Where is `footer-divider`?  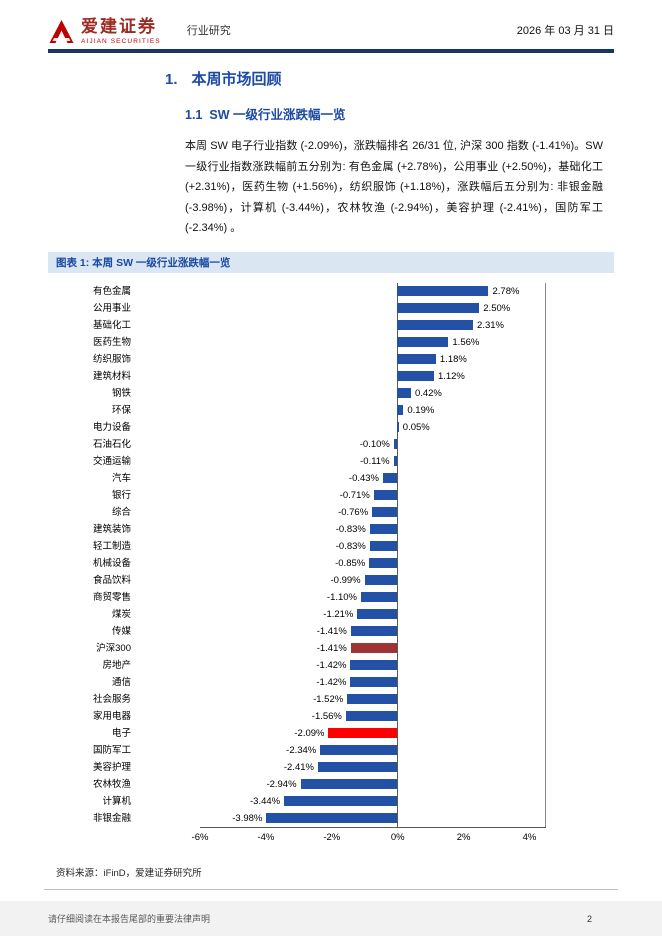 footer-divider is located at coordinates (331, 889).